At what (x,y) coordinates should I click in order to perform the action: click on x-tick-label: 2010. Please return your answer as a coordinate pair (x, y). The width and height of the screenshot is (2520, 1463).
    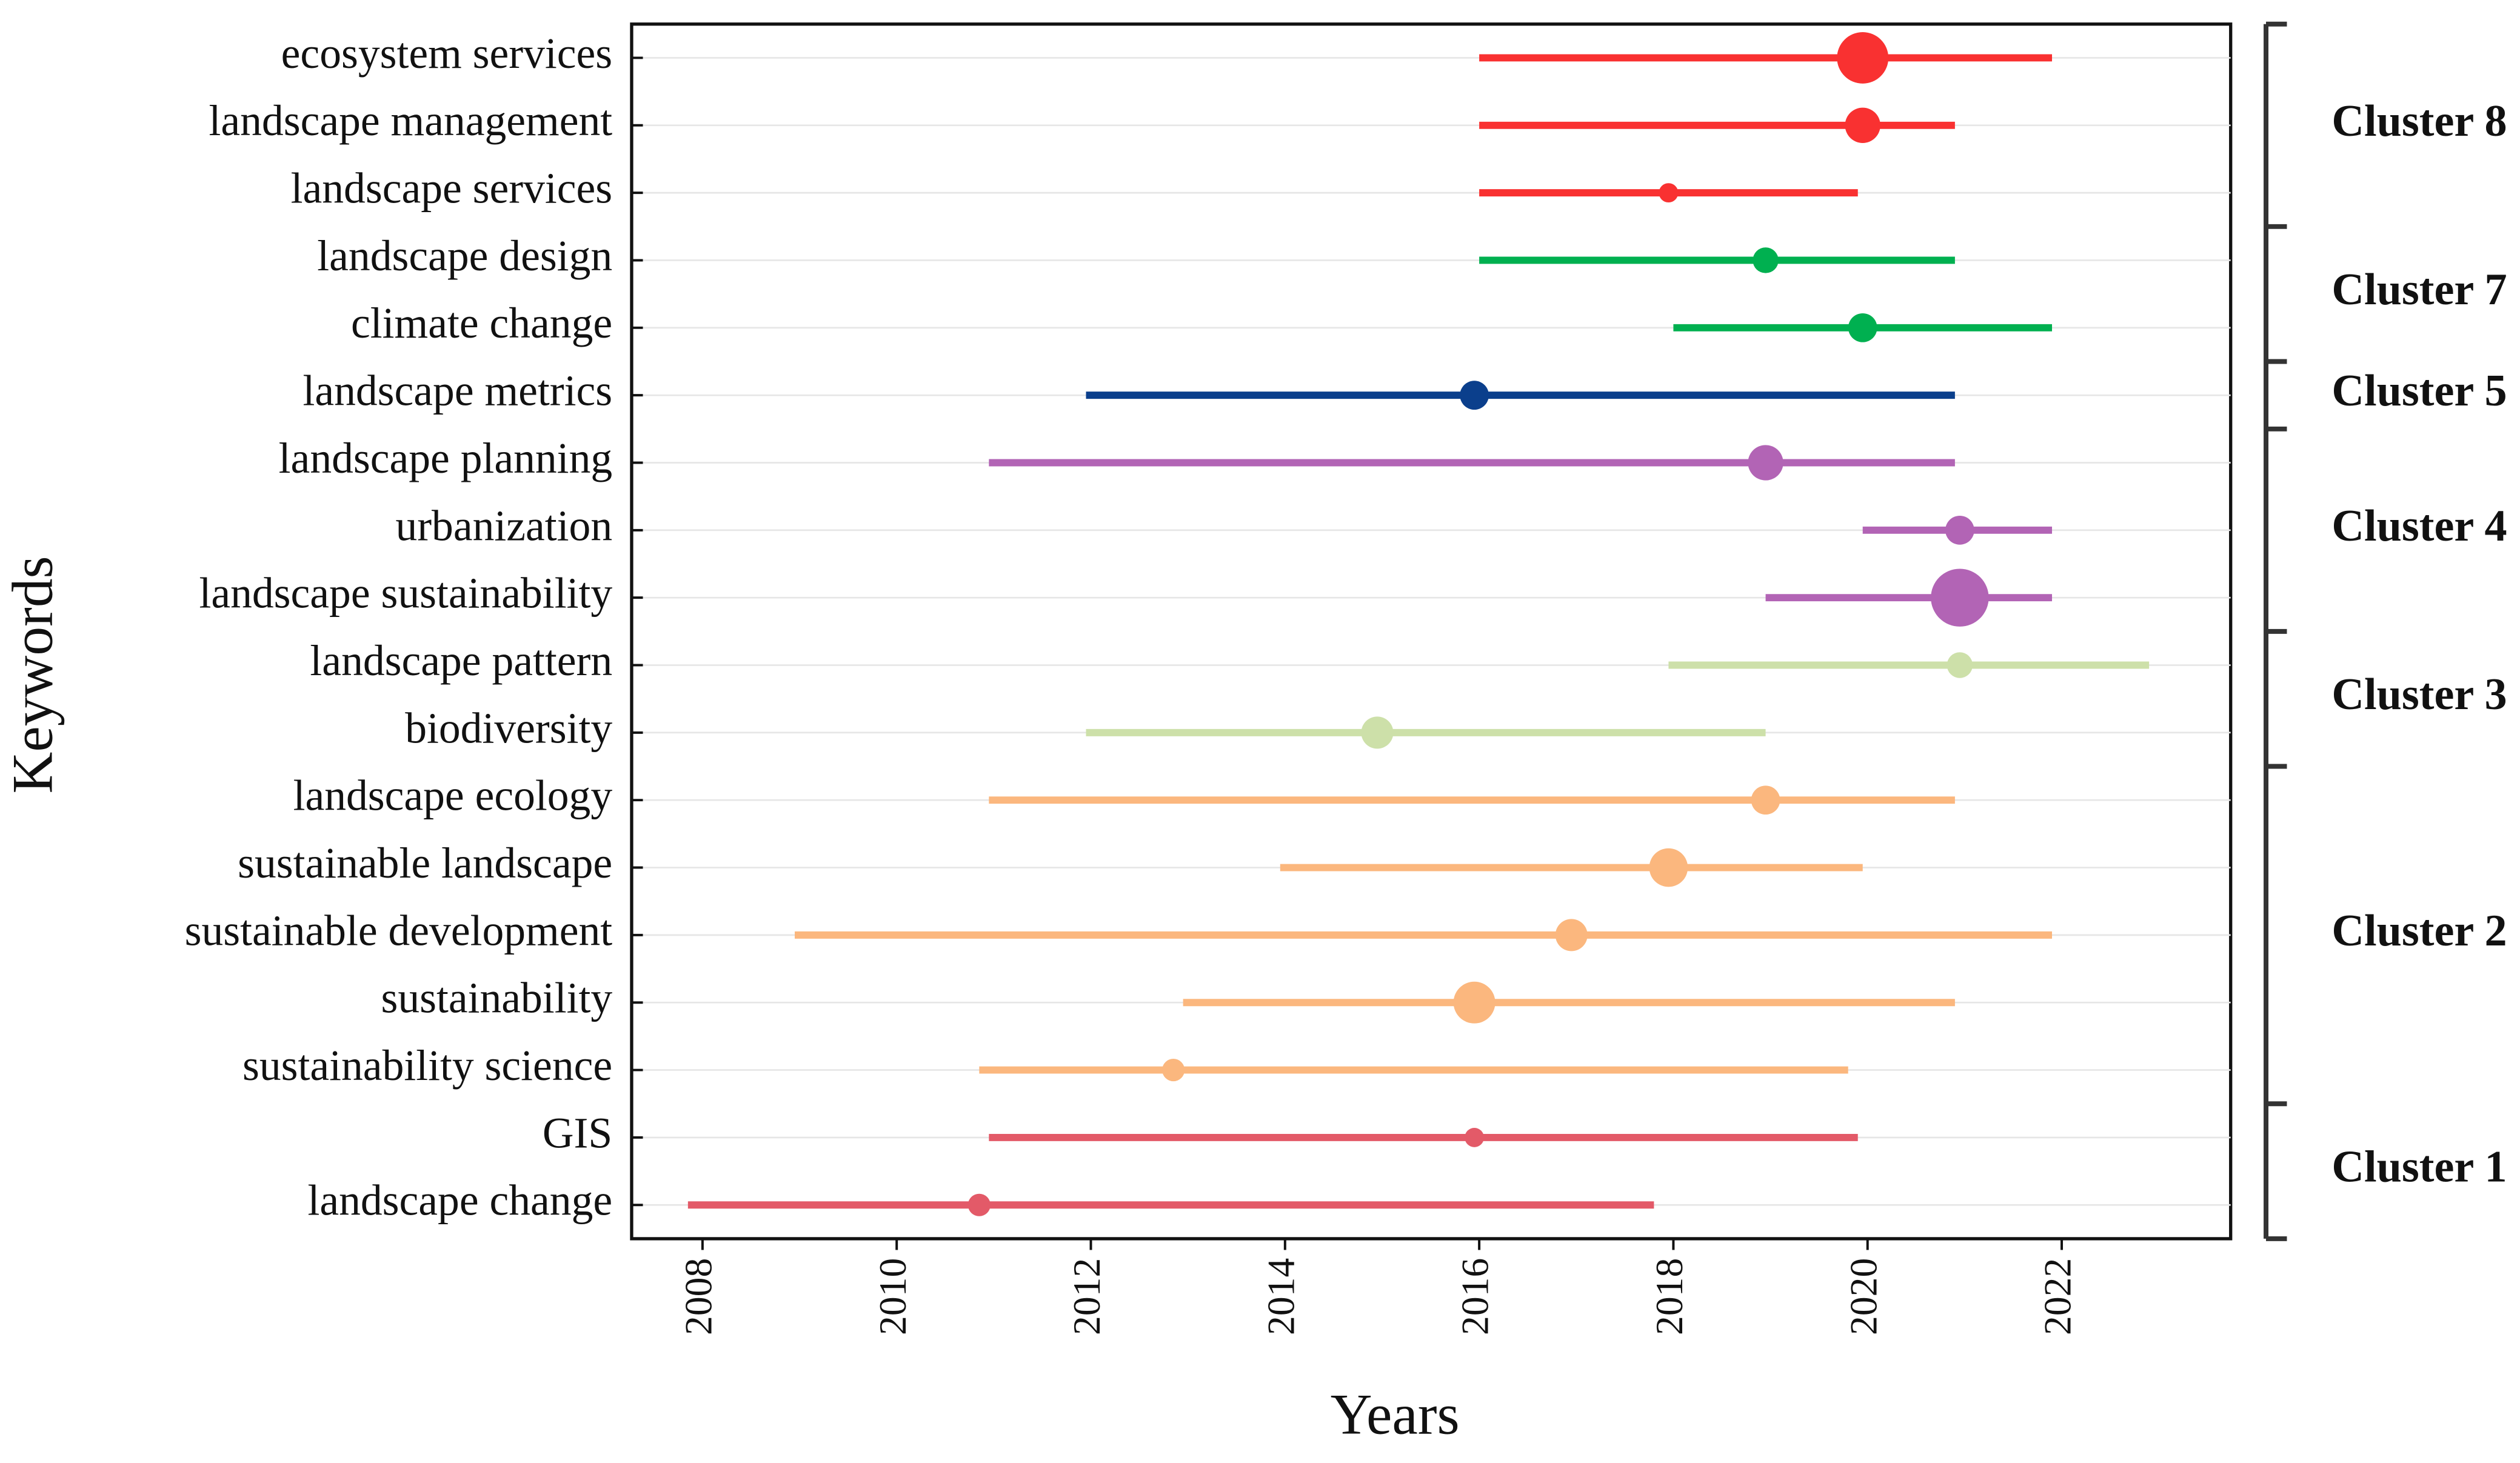
    Looking at the image, I should click on (892, 1296).